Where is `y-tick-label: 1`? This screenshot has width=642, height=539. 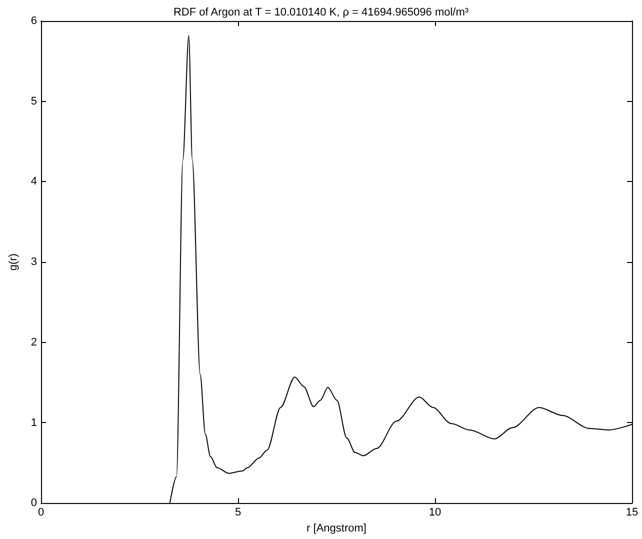
y-tick-label: 1 is located at coordinates (33, 422).